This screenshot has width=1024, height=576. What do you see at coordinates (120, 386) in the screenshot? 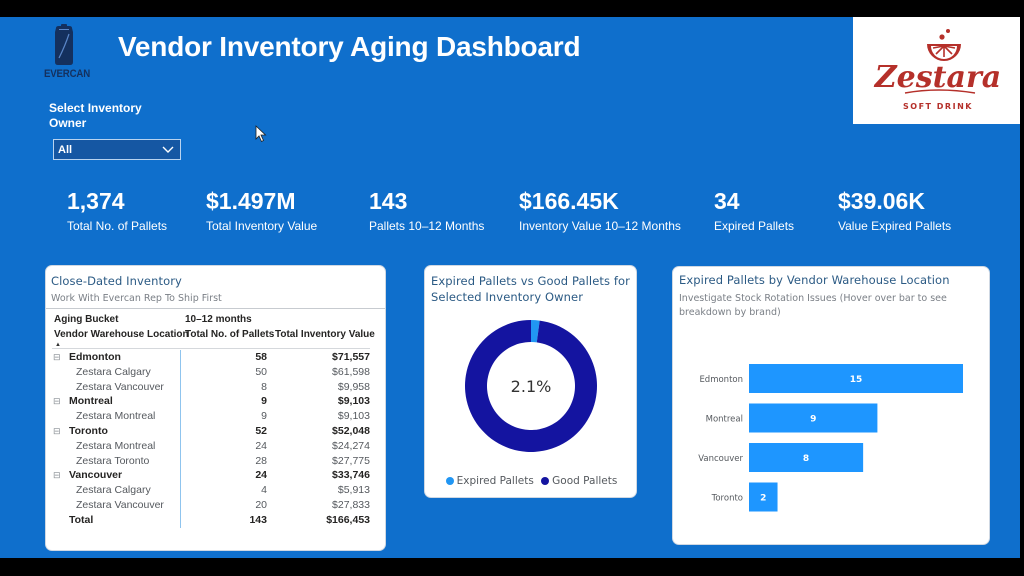
I see `cell-location: Zestara Vancouver` at bounding box center [120, 386].